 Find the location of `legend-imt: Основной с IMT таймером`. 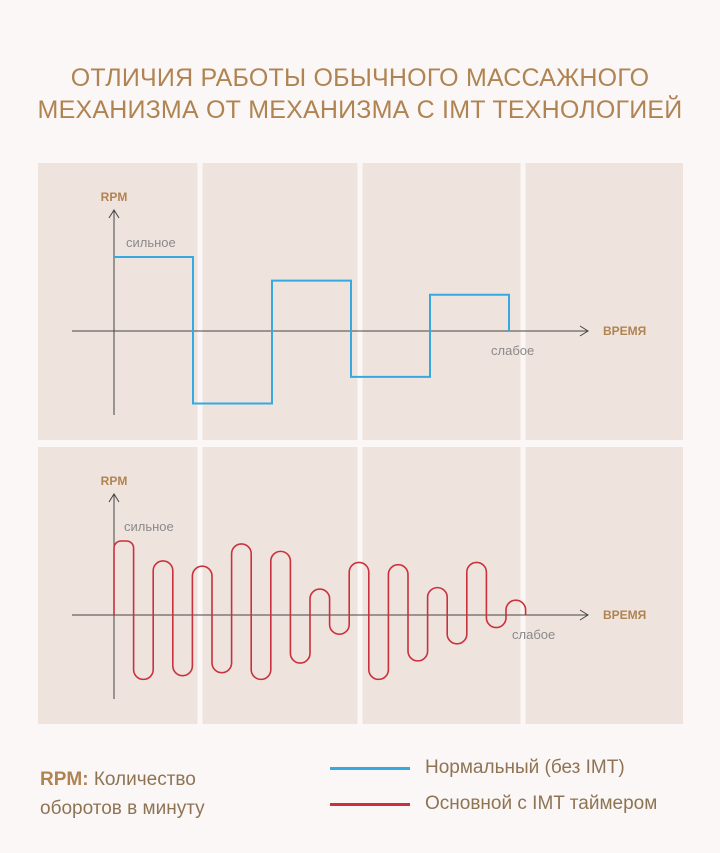

legend-imt: Основной с IMT таймером is located at coordinates (493, 804).